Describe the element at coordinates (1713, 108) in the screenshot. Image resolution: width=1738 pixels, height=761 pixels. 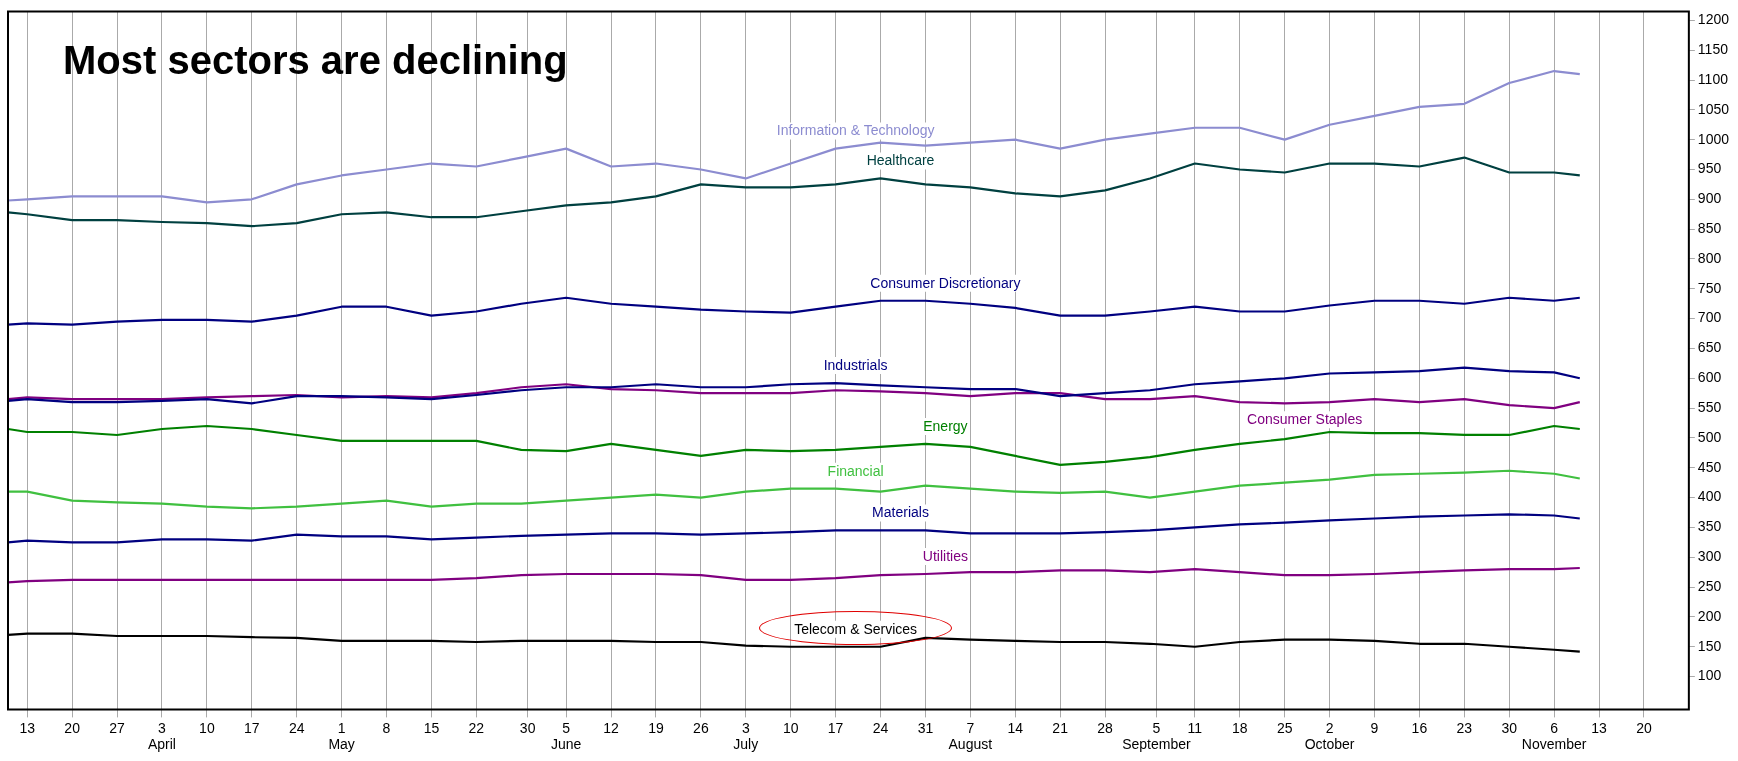
I see `y-tick-label: 1050` at that location.